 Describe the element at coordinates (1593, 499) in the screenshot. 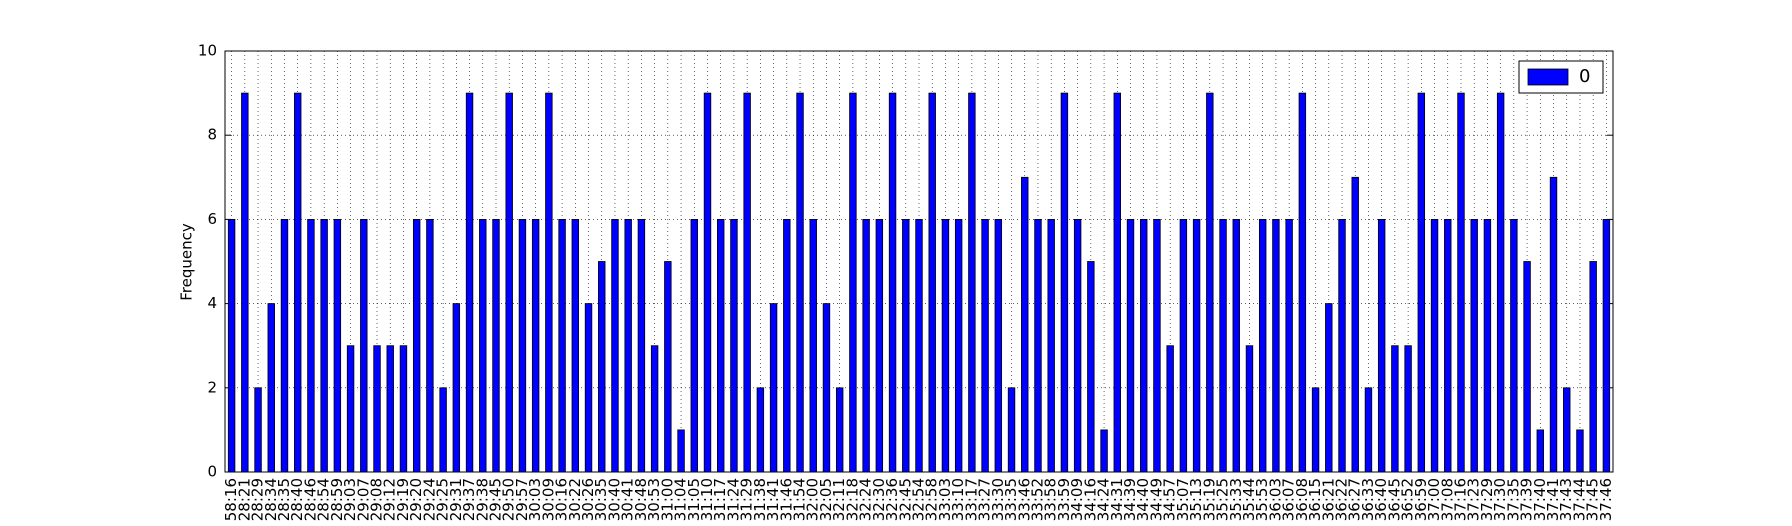

I see `x-tick-label: 37:45` at that location.